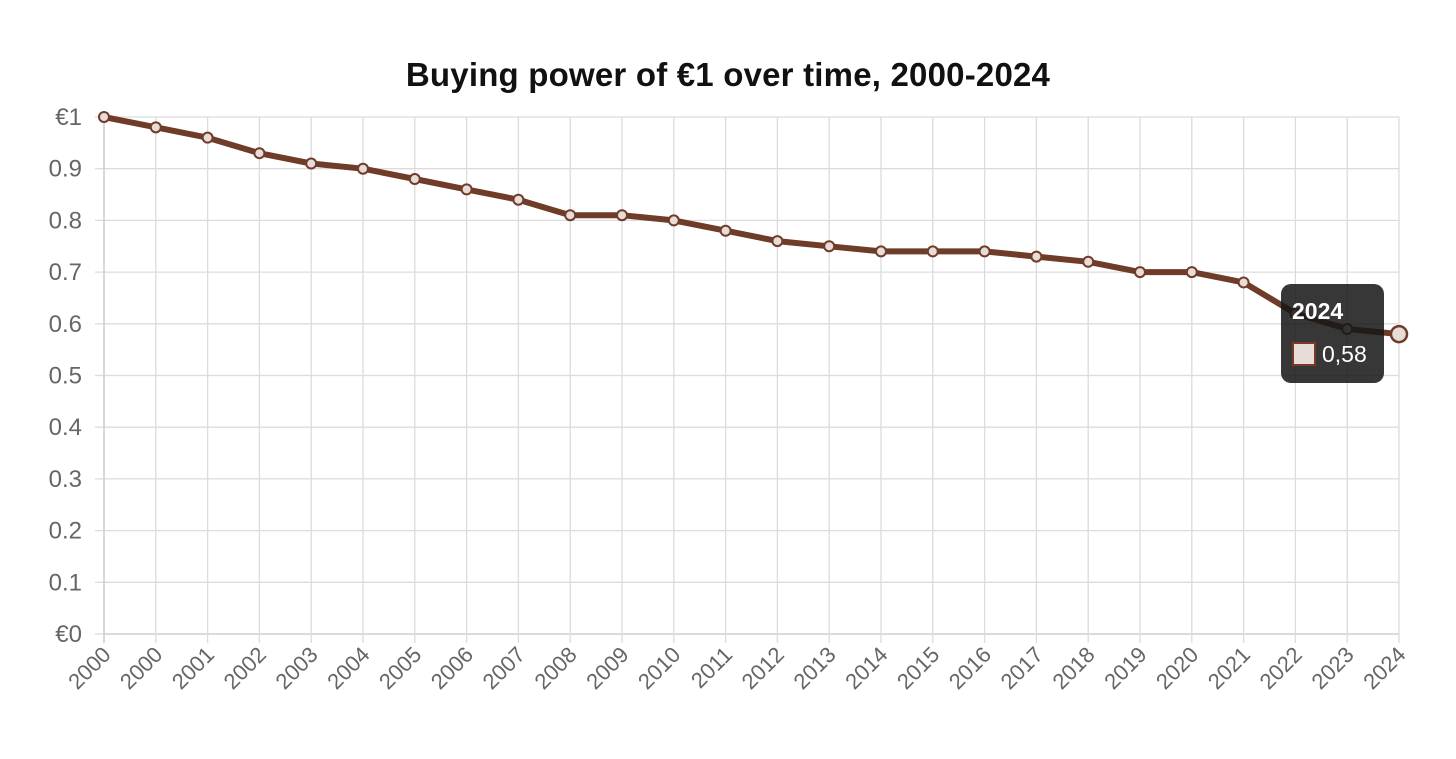 This screenshot has width=1456, height=759. I want to click on x-tick-label: 2007, so click(504, 668).